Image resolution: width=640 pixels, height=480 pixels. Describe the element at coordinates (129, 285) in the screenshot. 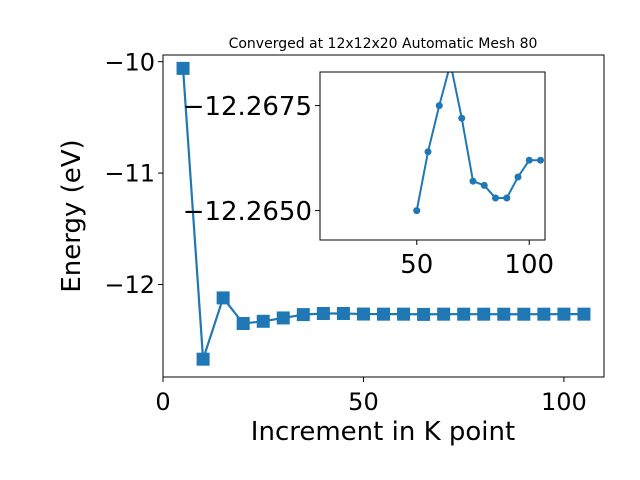

I see `main-y-tick-label: −12` at that location.